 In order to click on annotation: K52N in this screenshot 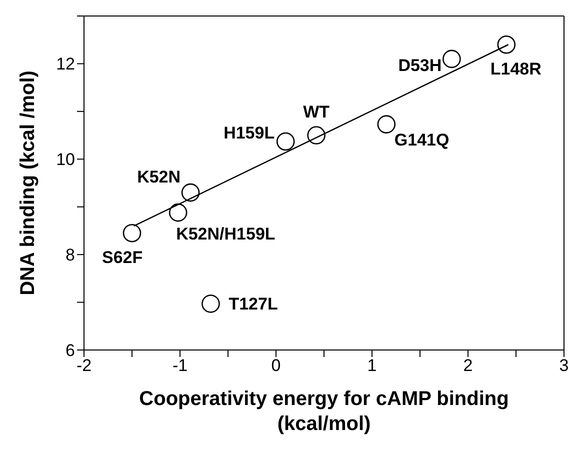, I will do `click(159, 177)`.